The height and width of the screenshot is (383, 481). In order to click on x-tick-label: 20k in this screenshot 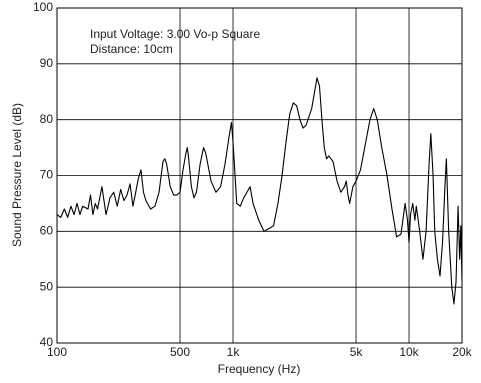, I will do `click(462, 352)`.